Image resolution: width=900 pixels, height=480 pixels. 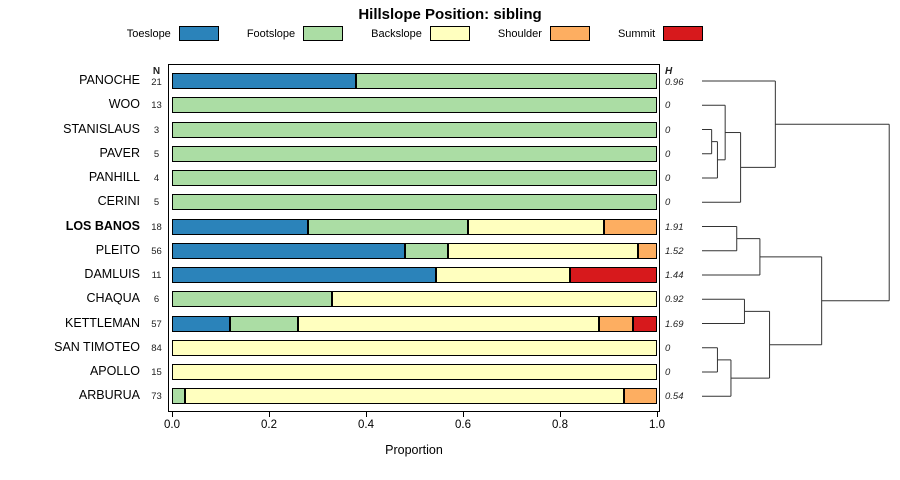 I want to click on n-value: 18, so click(x=156, y=227).